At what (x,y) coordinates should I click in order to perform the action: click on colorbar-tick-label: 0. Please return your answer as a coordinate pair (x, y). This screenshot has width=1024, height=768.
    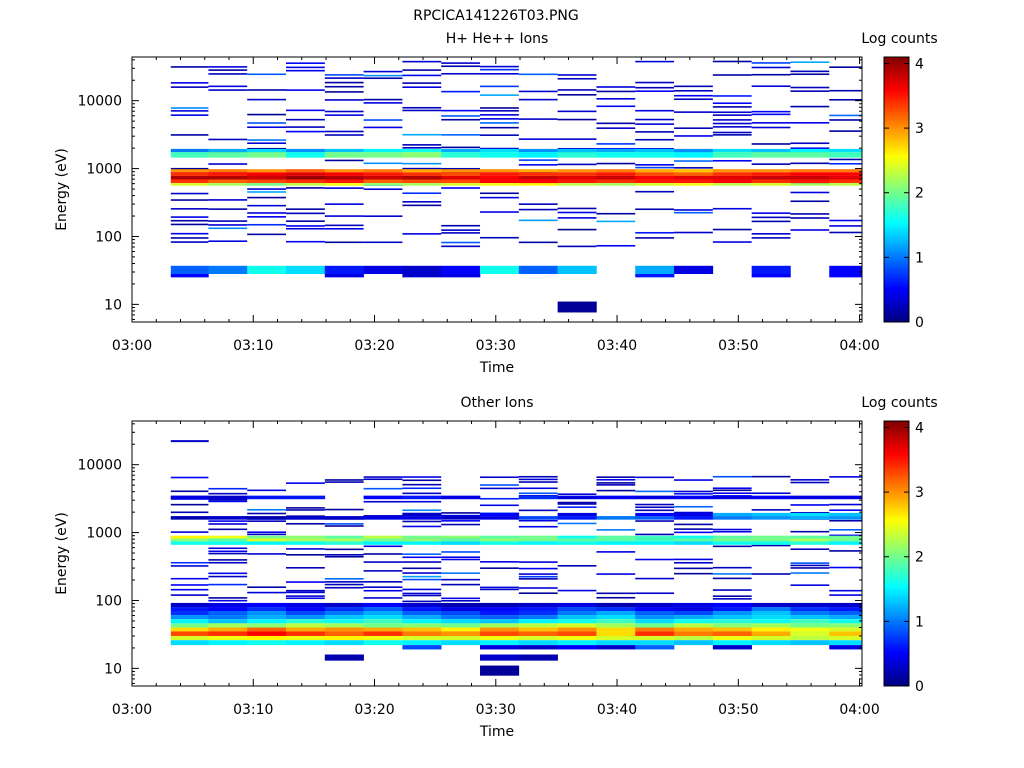
    Looking at the image, I should click on (919, 687).